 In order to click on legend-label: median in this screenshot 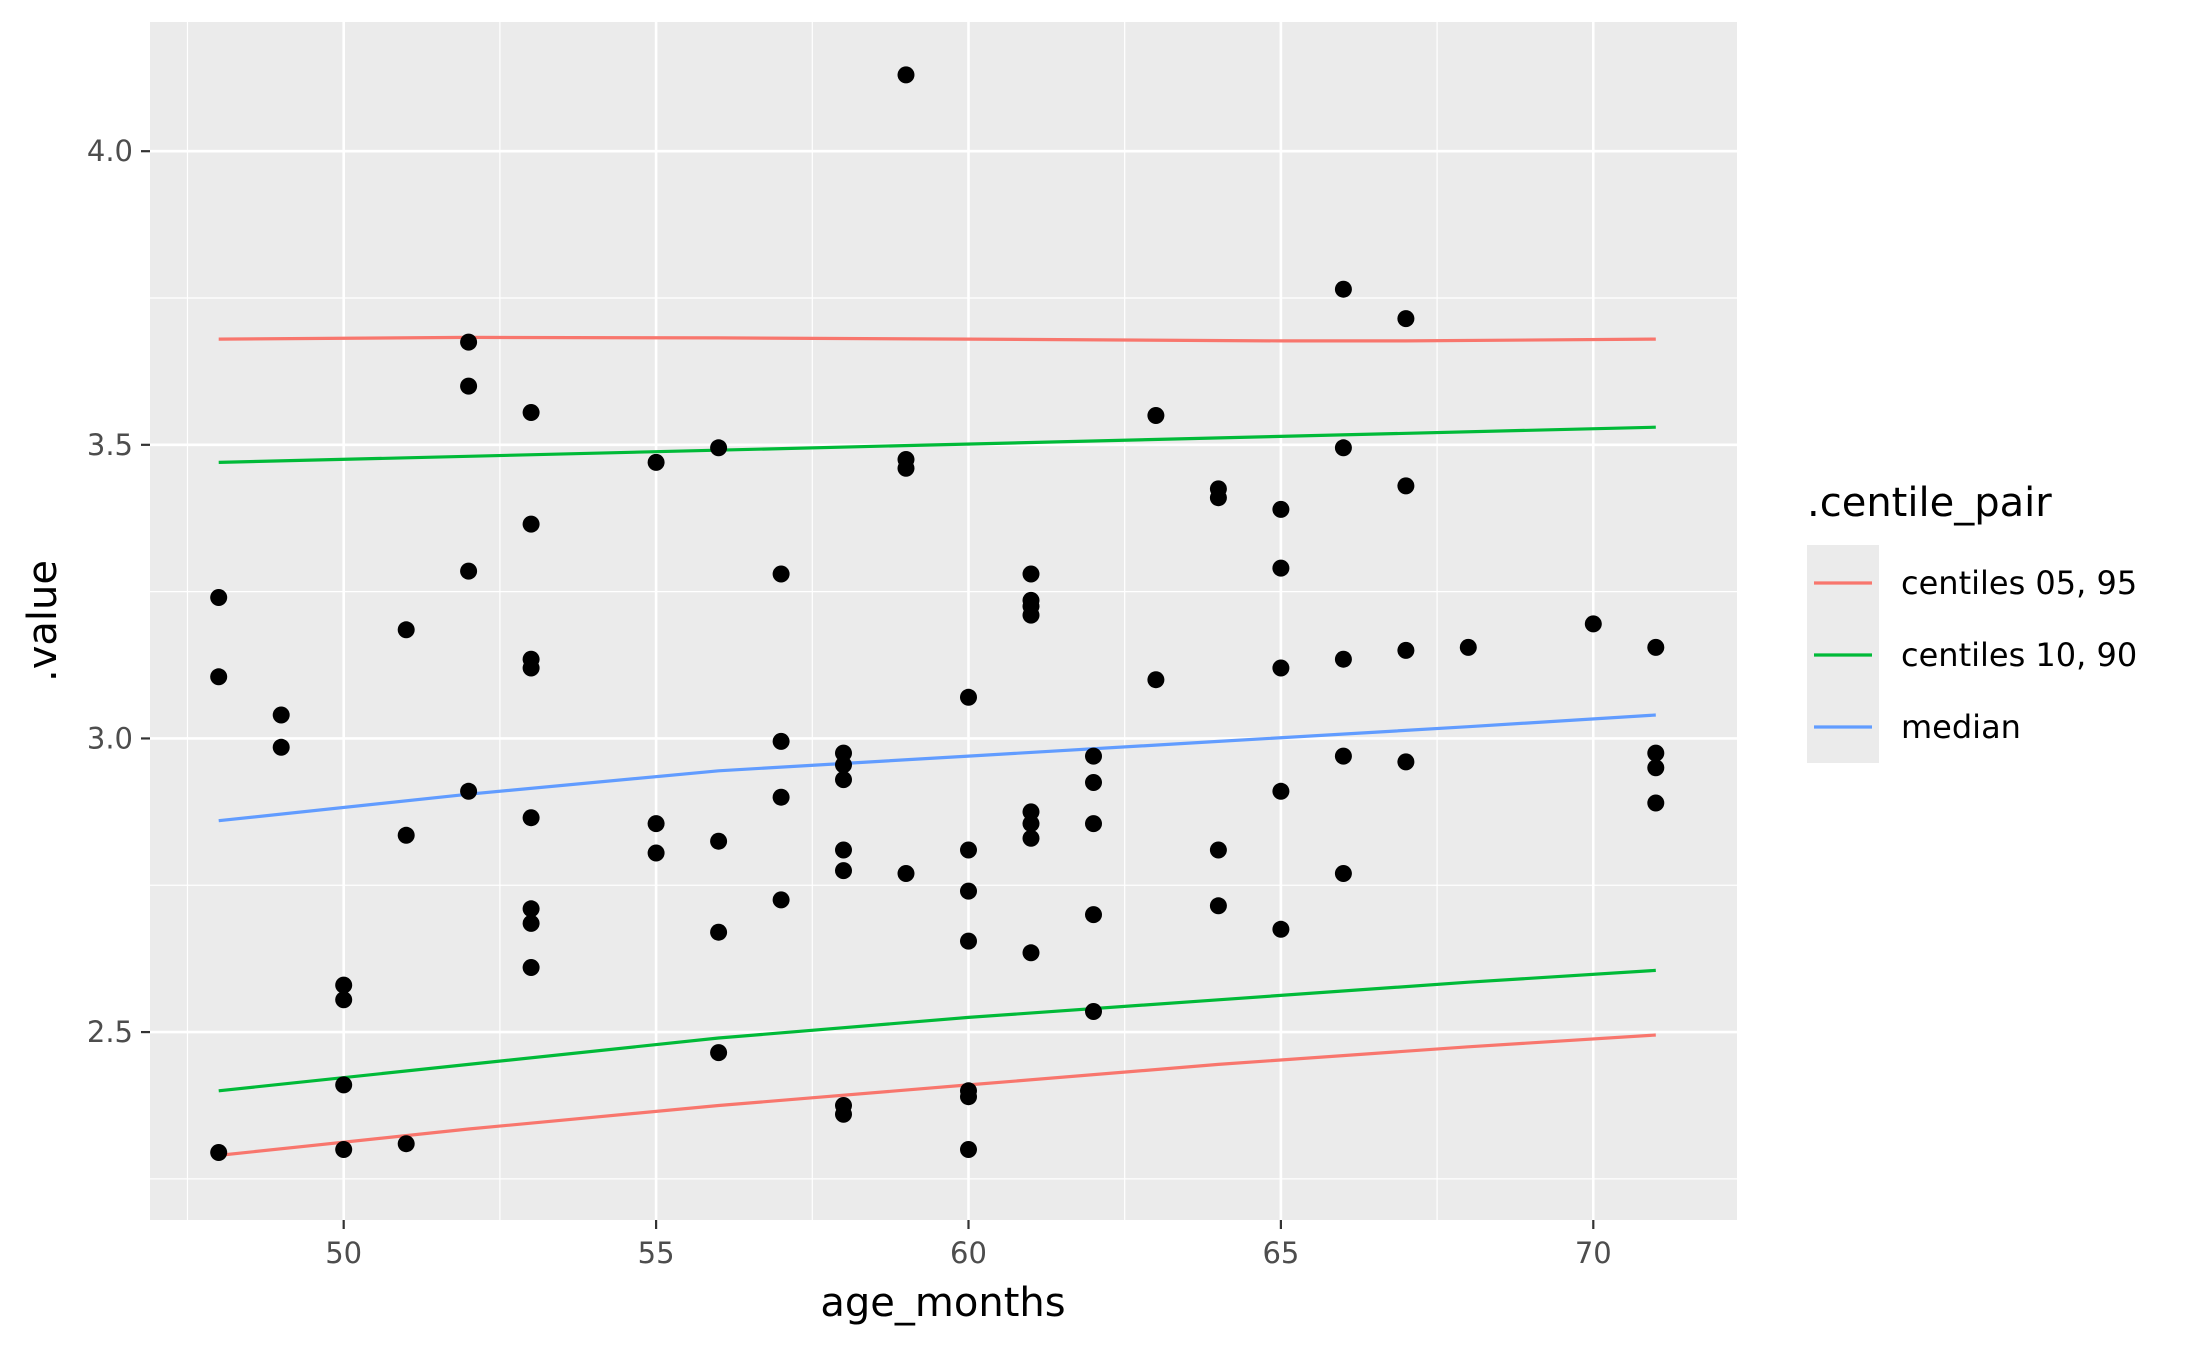, I will do `click(1961, 727)`.